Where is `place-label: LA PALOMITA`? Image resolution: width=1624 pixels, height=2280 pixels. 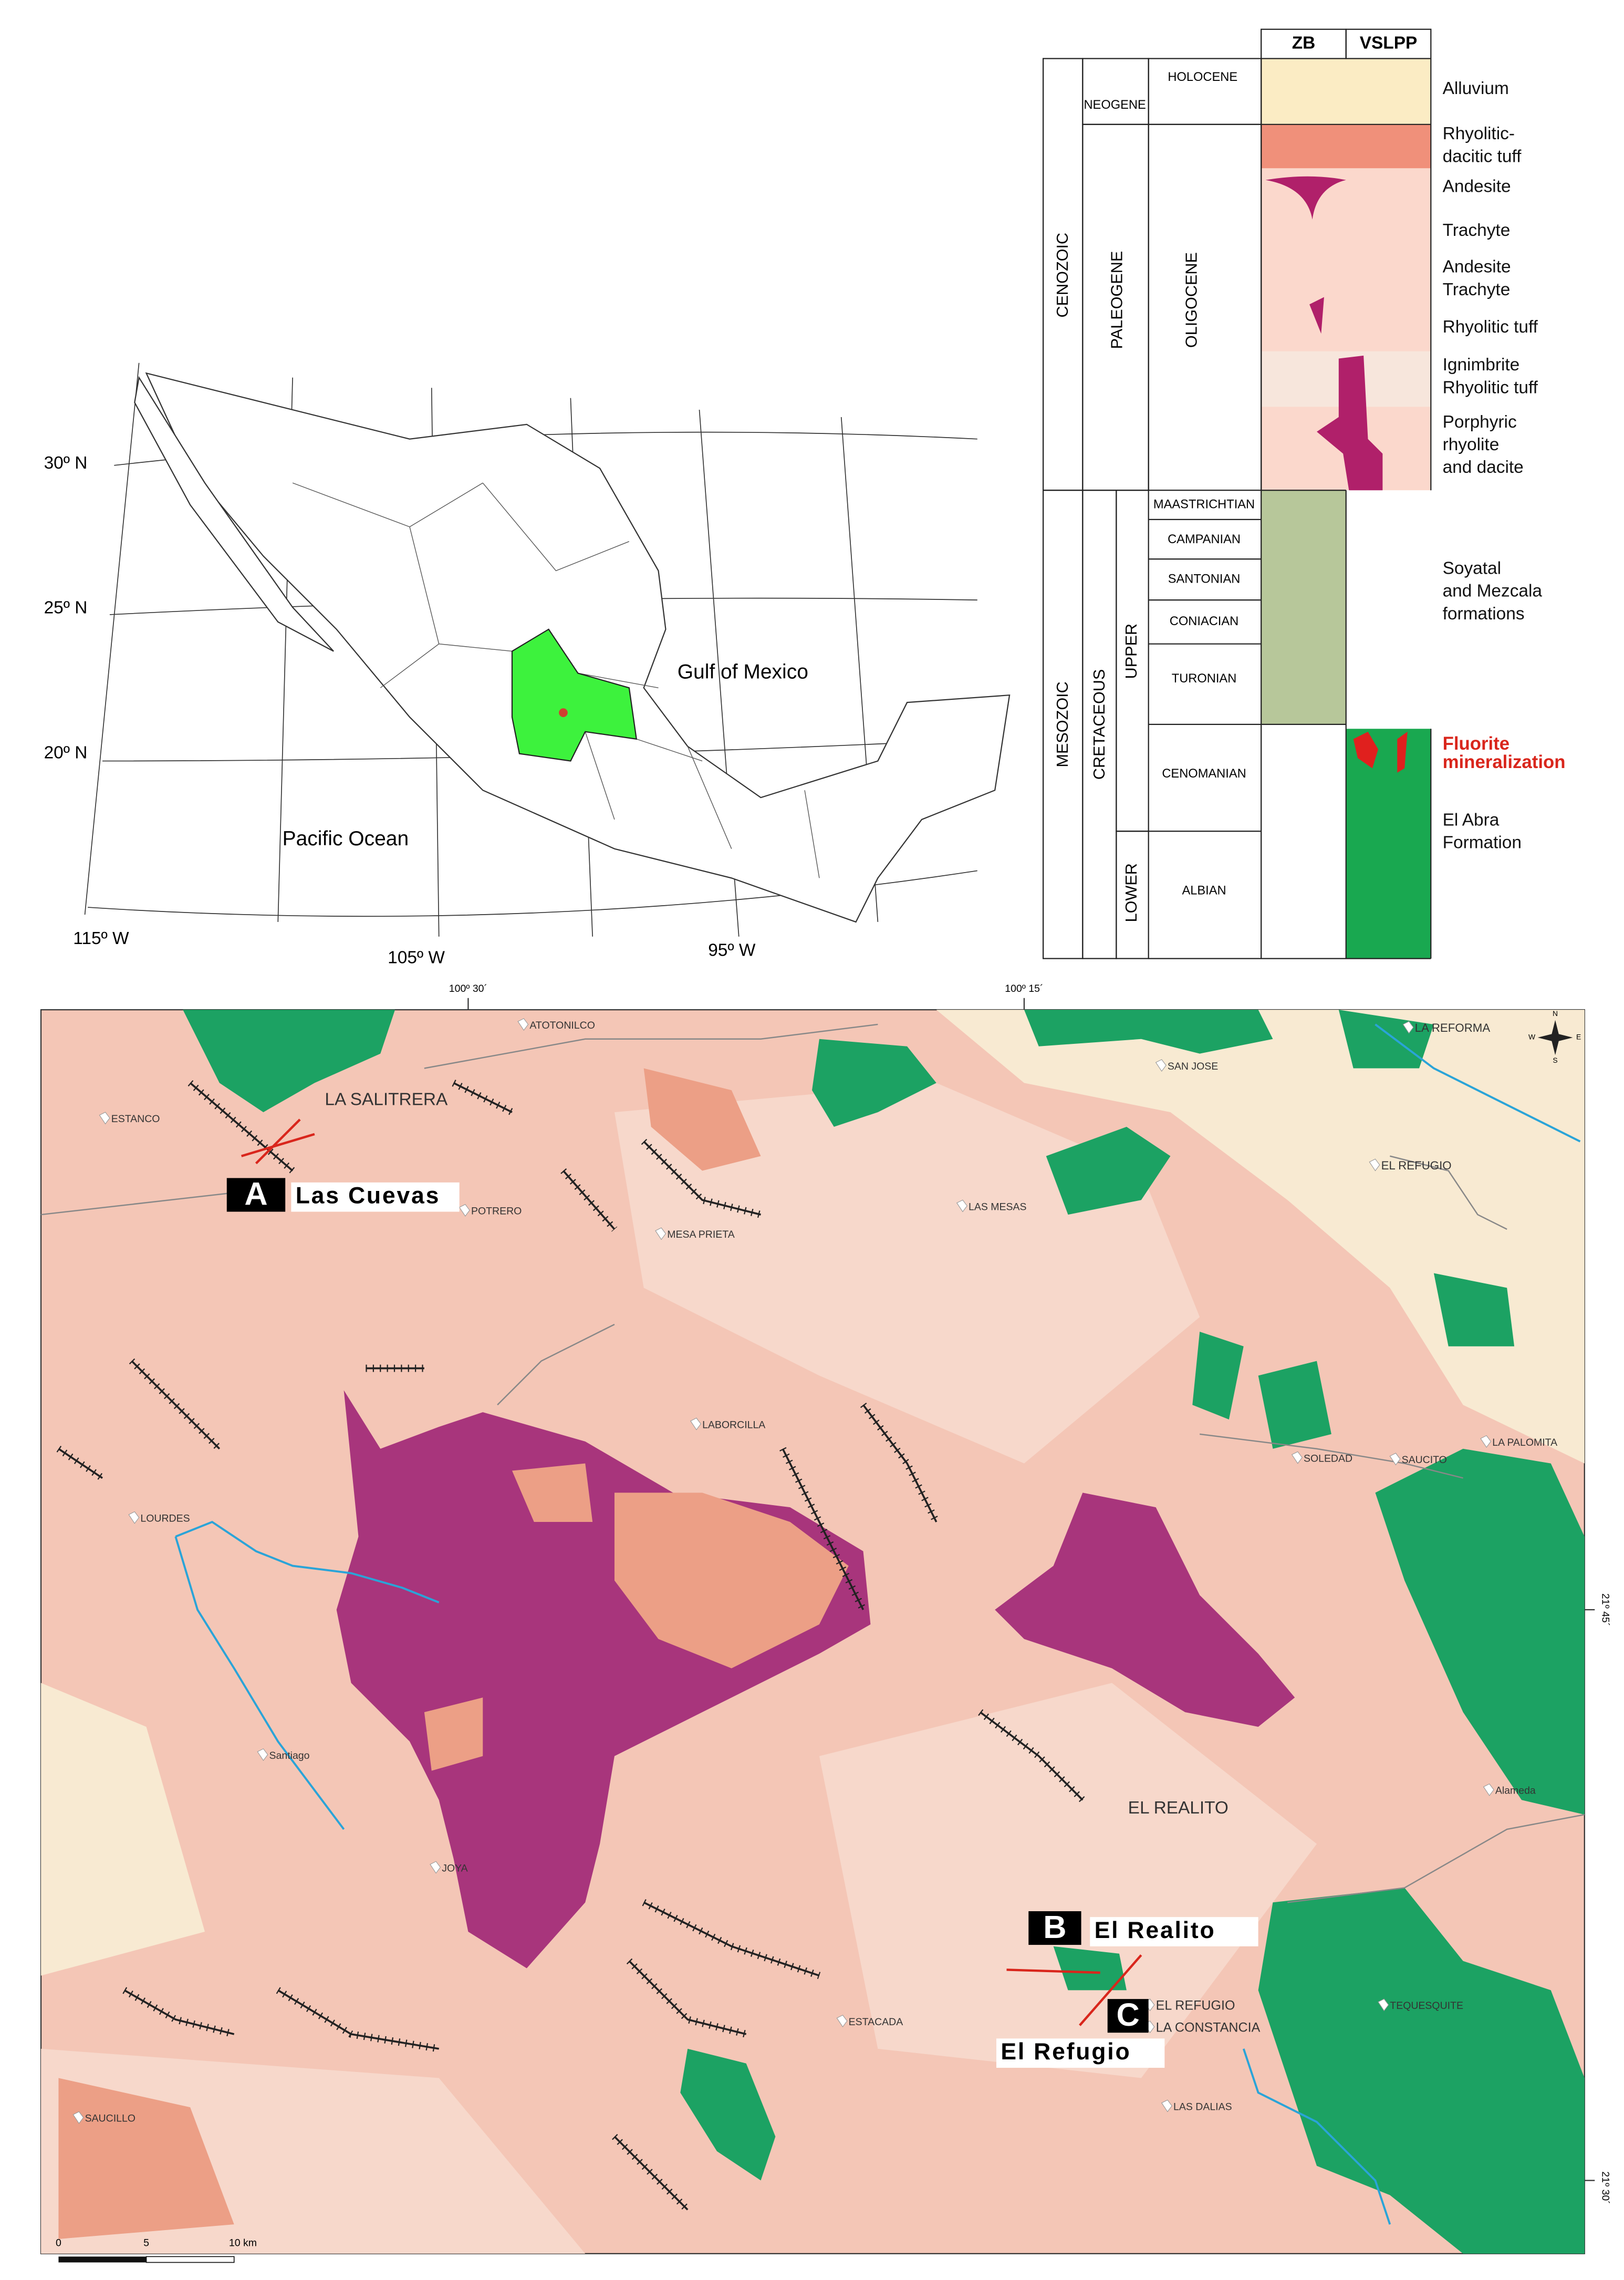
place-label: LA PALOMITA is located at coordinates (1524, 1442).